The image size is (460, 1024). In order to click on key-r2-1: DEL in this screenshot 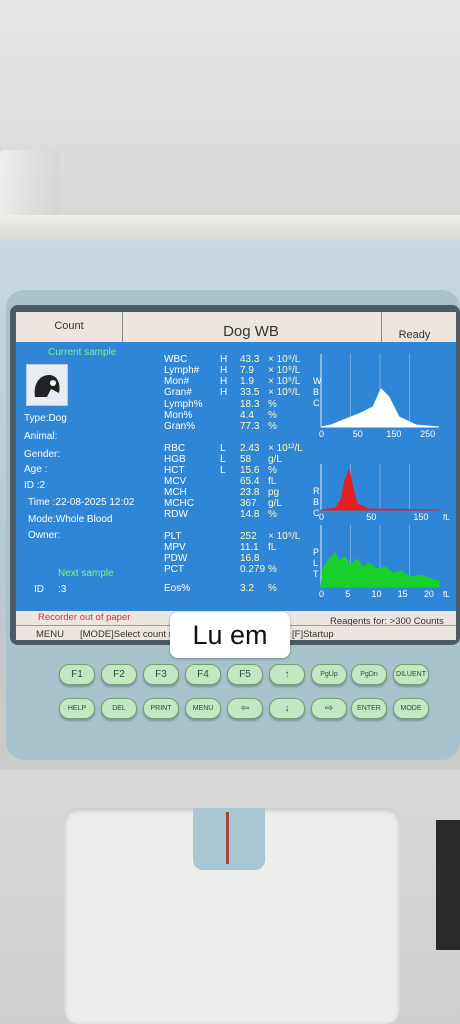, I will do `click(119, 708)`.